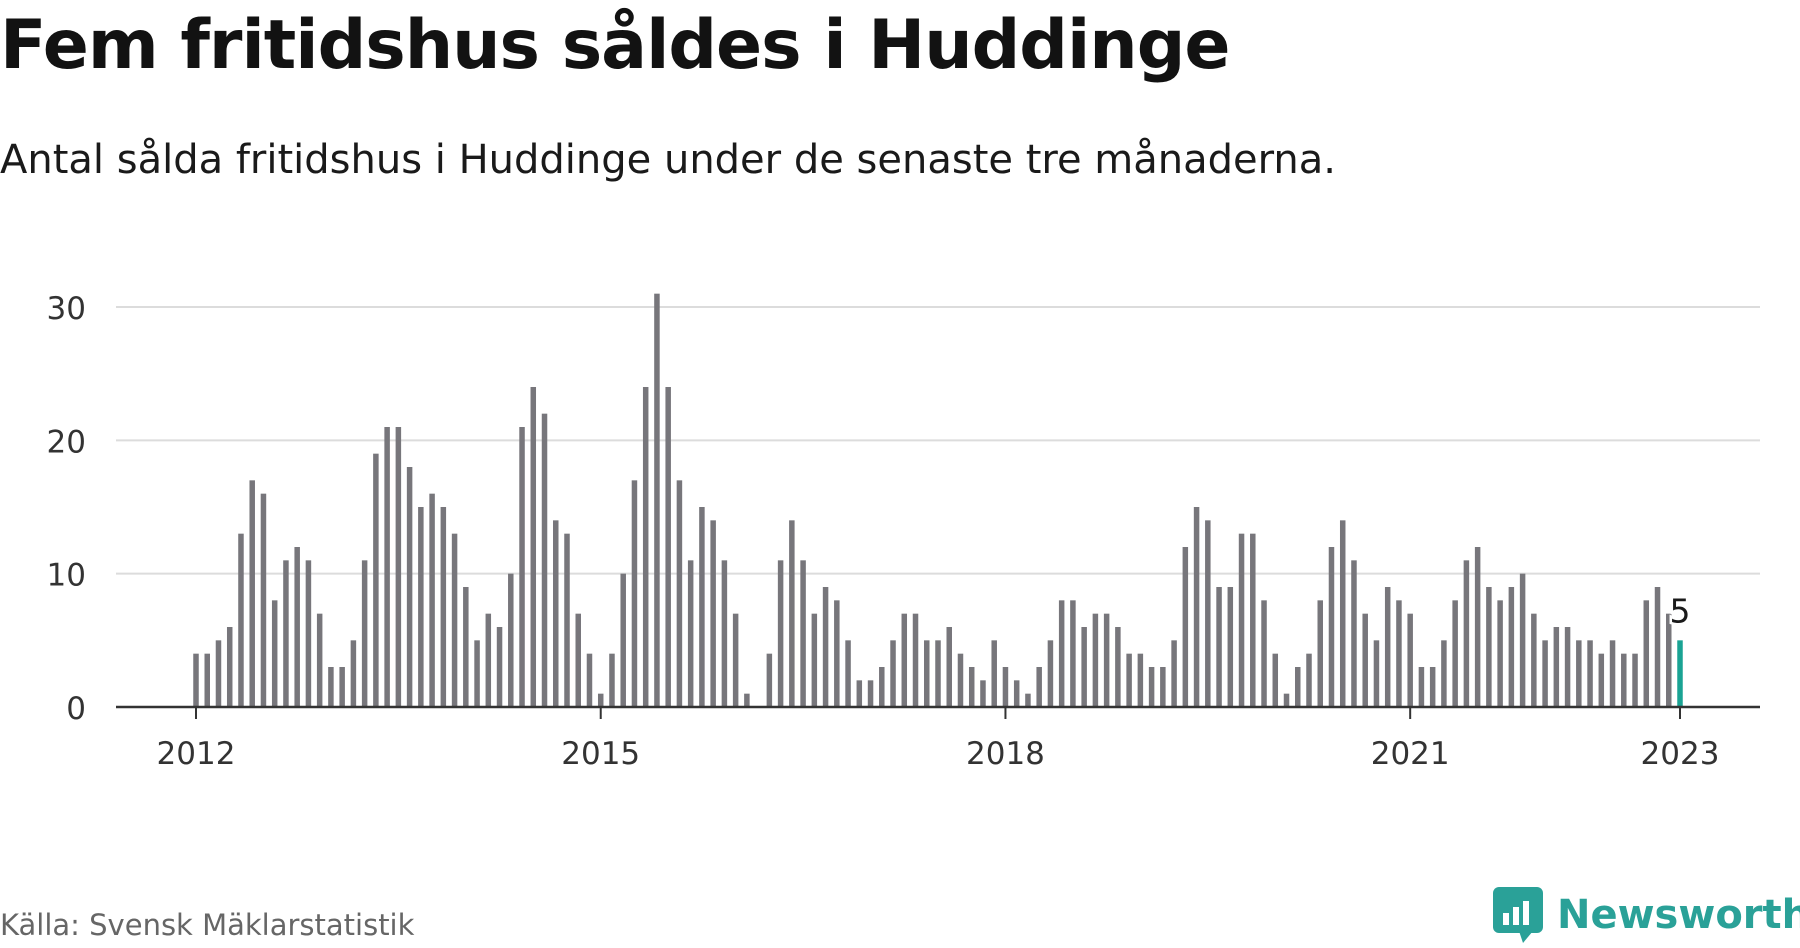 This screenshot has height=948, width=1800. I want to click on y-tick-label: 20, so click(66, 442).